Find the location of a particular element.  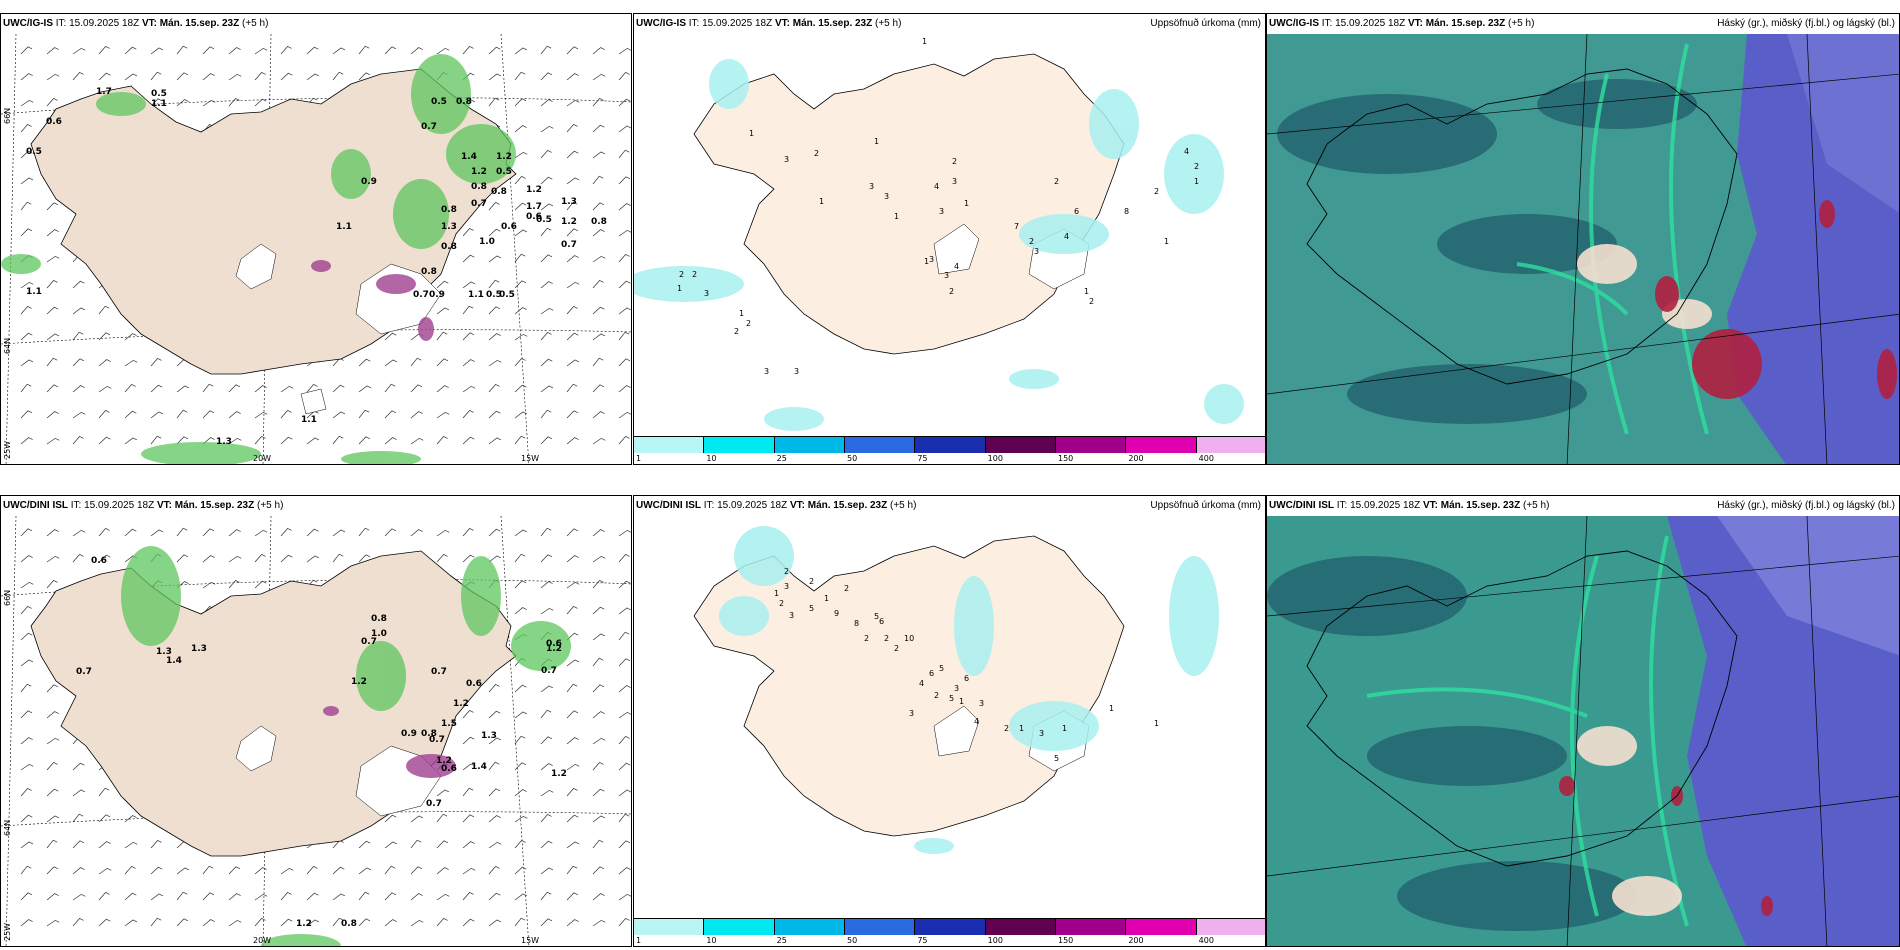

colorbar-tick-label: 75 is located at coordinates (922, 458).